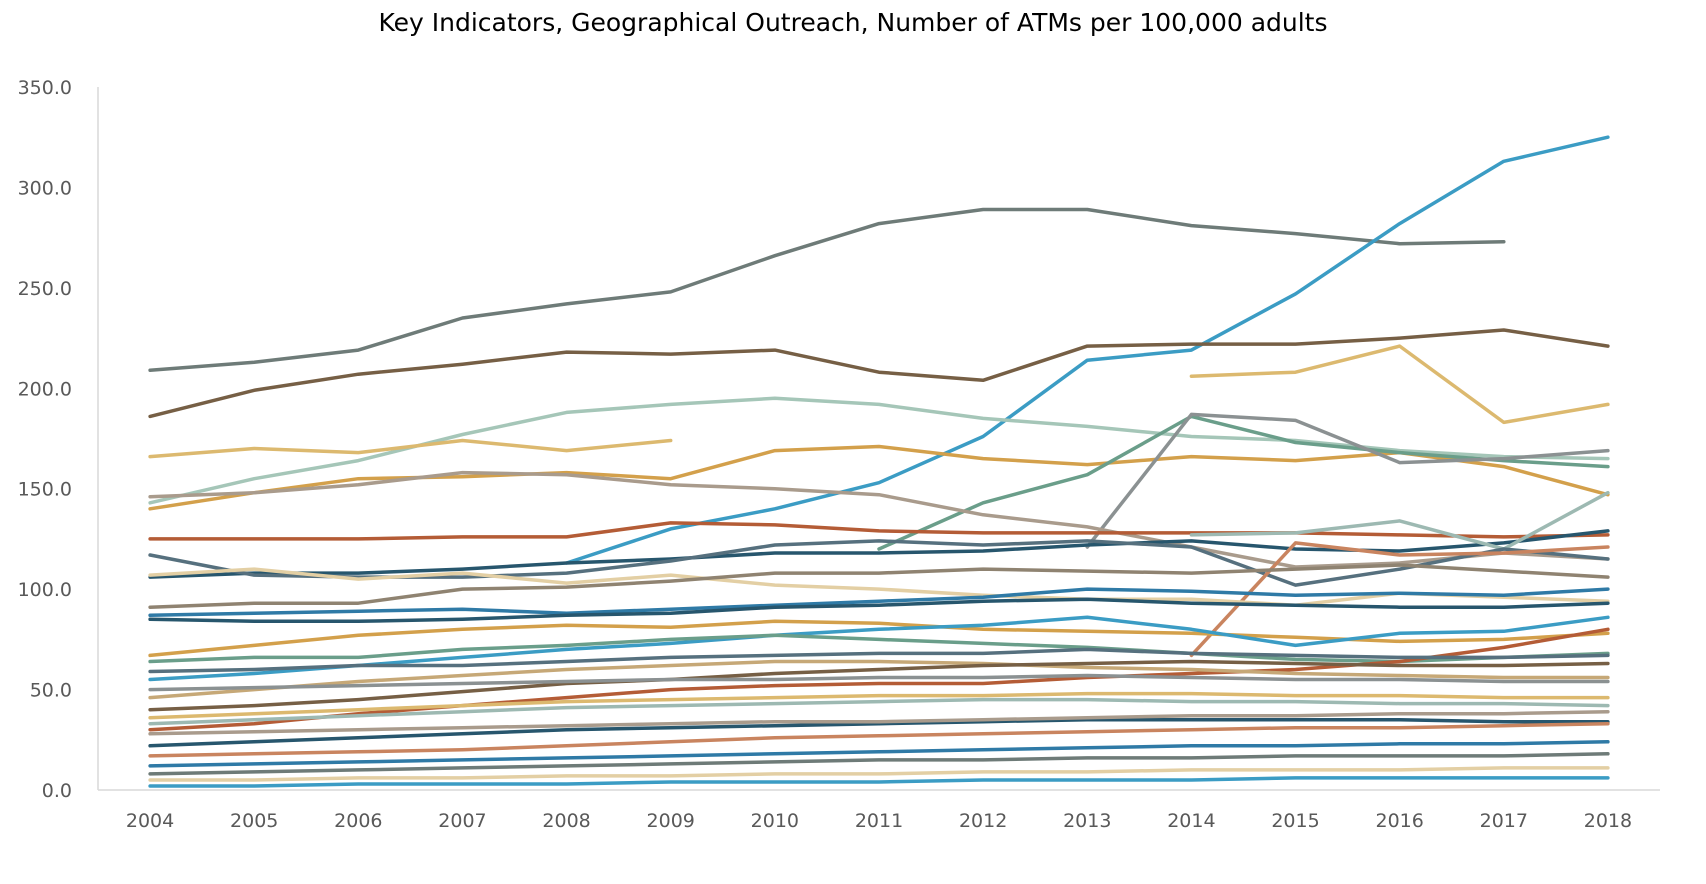 This screenshot has height=884, width=1706. Describe the element at coordinates (566, 821) in the screenshot. I see `x-tick-label: 2008` at that location.